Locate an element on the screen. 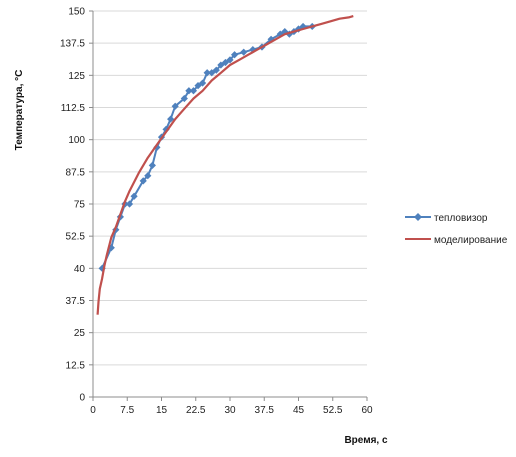 The height and width of the screenshot is (457, 516). y-tick-label: 37.5 is located at coordinates (76, 301).